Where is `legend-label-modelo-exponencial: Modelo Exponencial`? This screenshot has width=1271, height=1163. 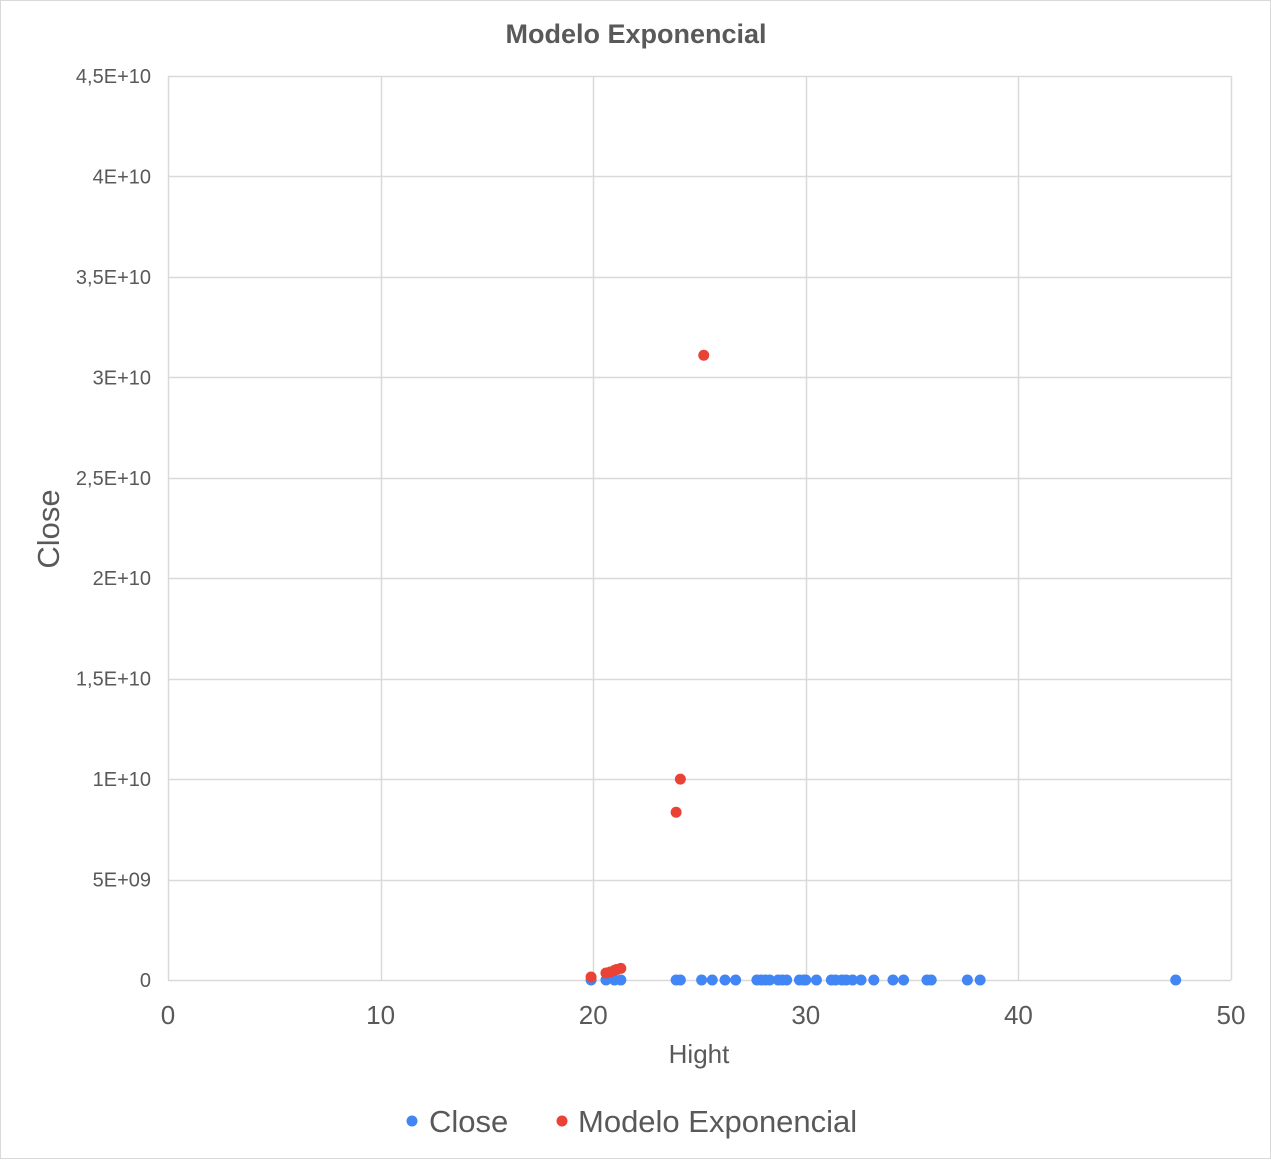
legend-label-modelo-exponencial: Modelo Exponencial is located at coordinates (717, 1121).